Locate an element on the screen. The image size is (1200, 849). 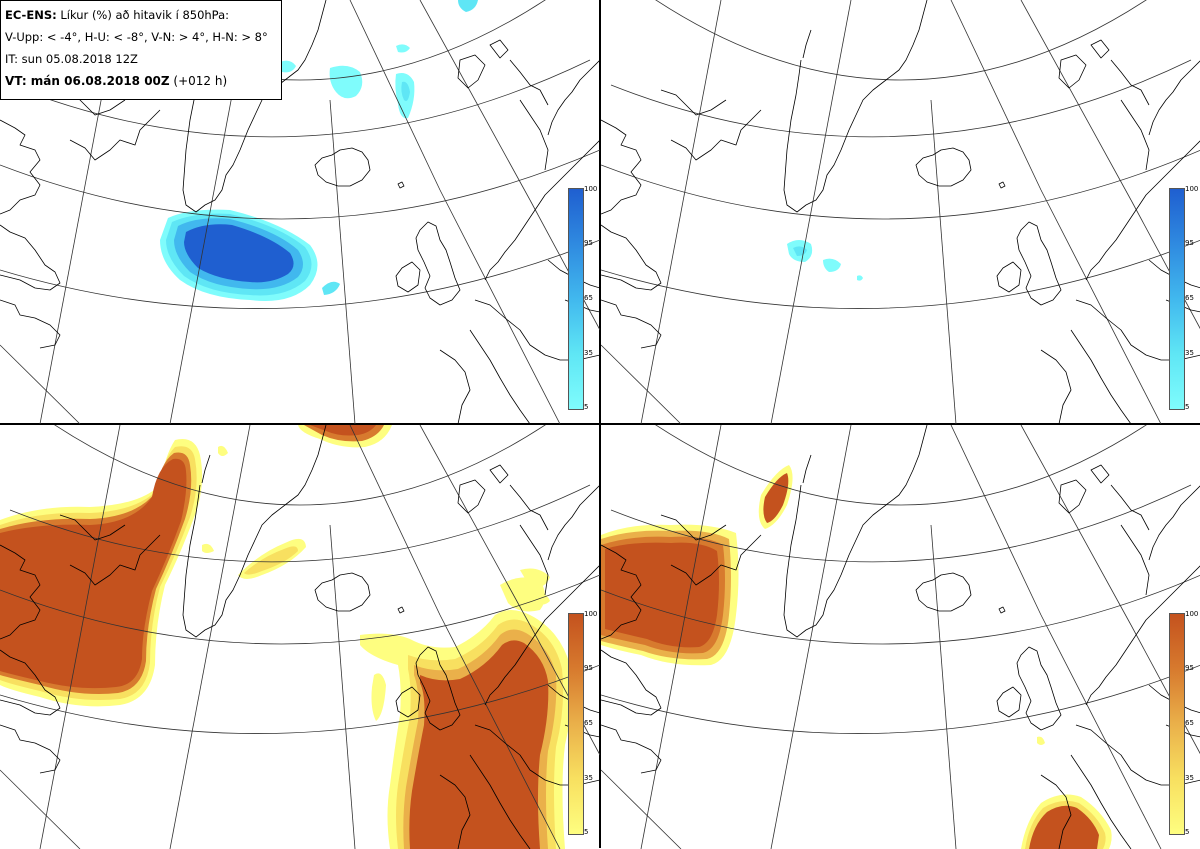
lead-time: (+012 h) is located at coordinates (198, 81).